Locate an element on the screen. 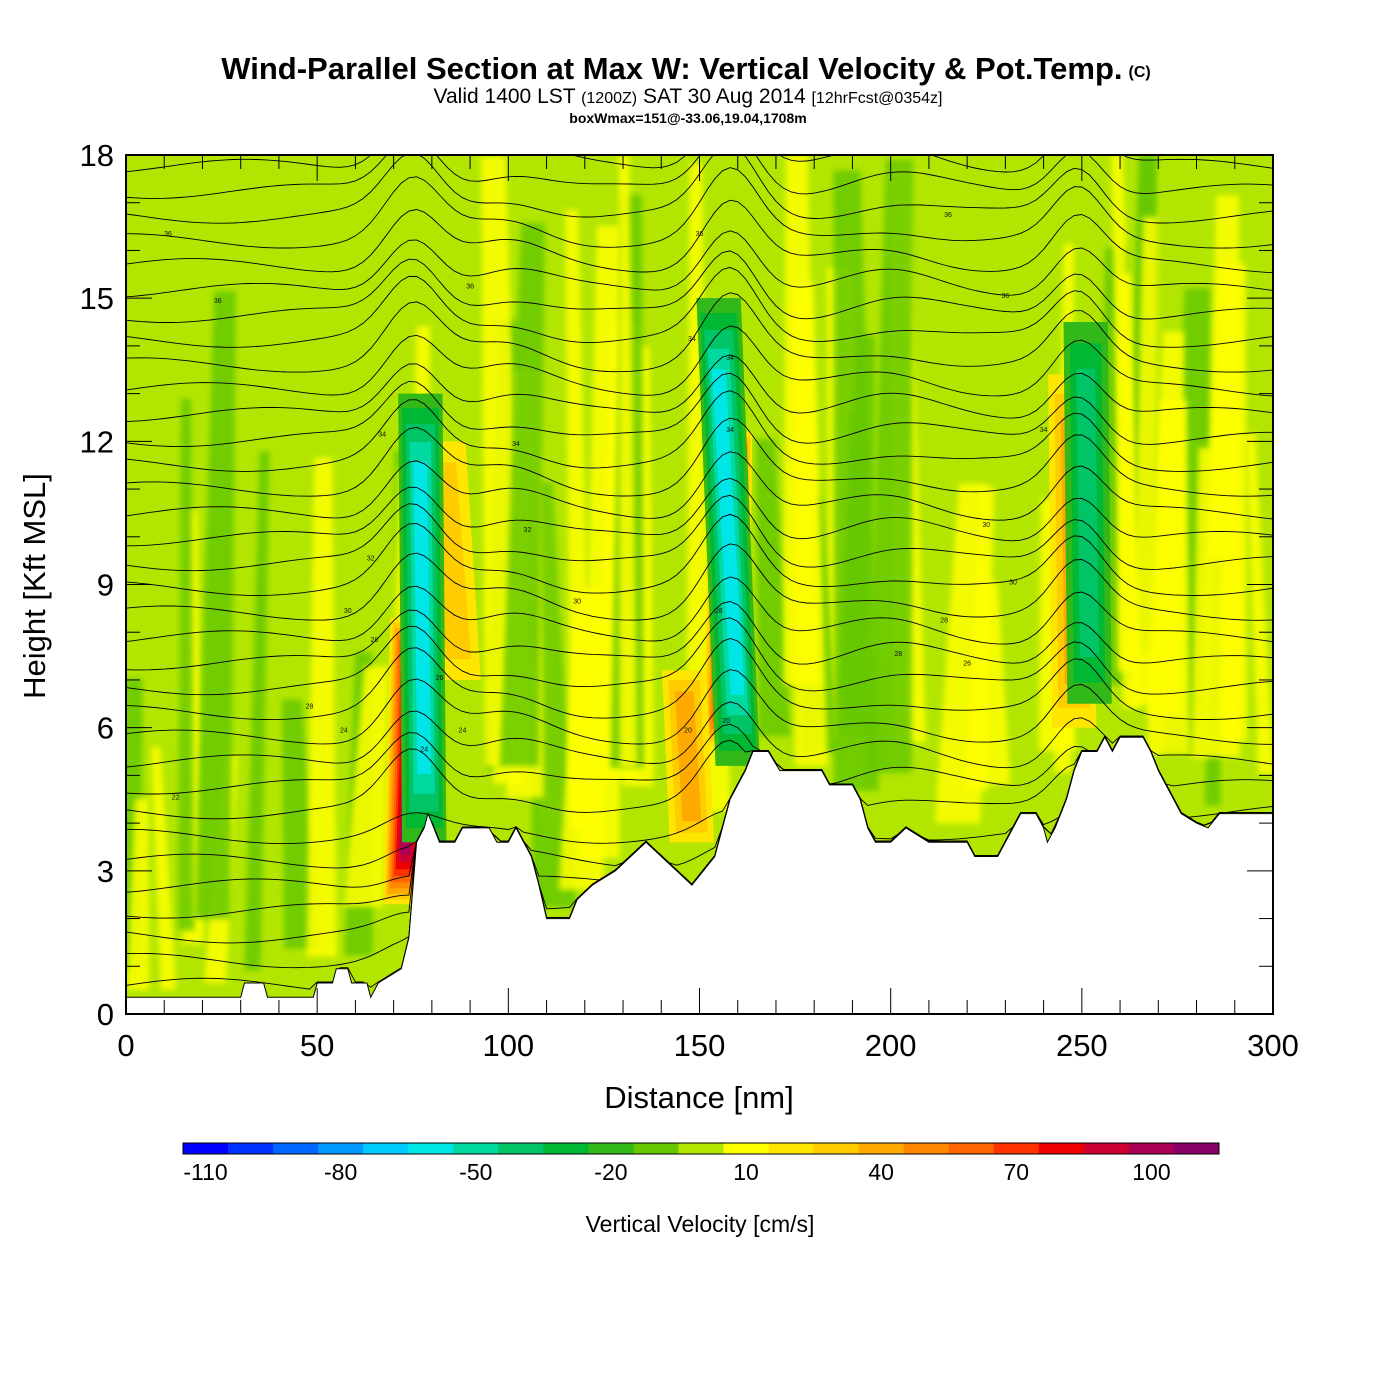 Image resolution: width=1400 pixels, height=1400 pixels. x-tick-label: 200 is located at coordinates (891, 1045).